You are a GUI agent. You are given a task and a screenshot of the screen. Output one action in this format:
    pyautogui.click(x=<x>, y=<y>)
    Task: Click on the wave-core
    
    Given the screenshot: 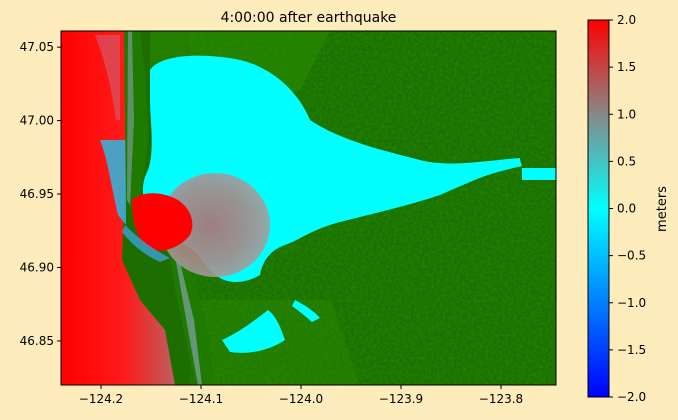 What is the action you would take?
    pyautogui.click(x=162, y=222)
    